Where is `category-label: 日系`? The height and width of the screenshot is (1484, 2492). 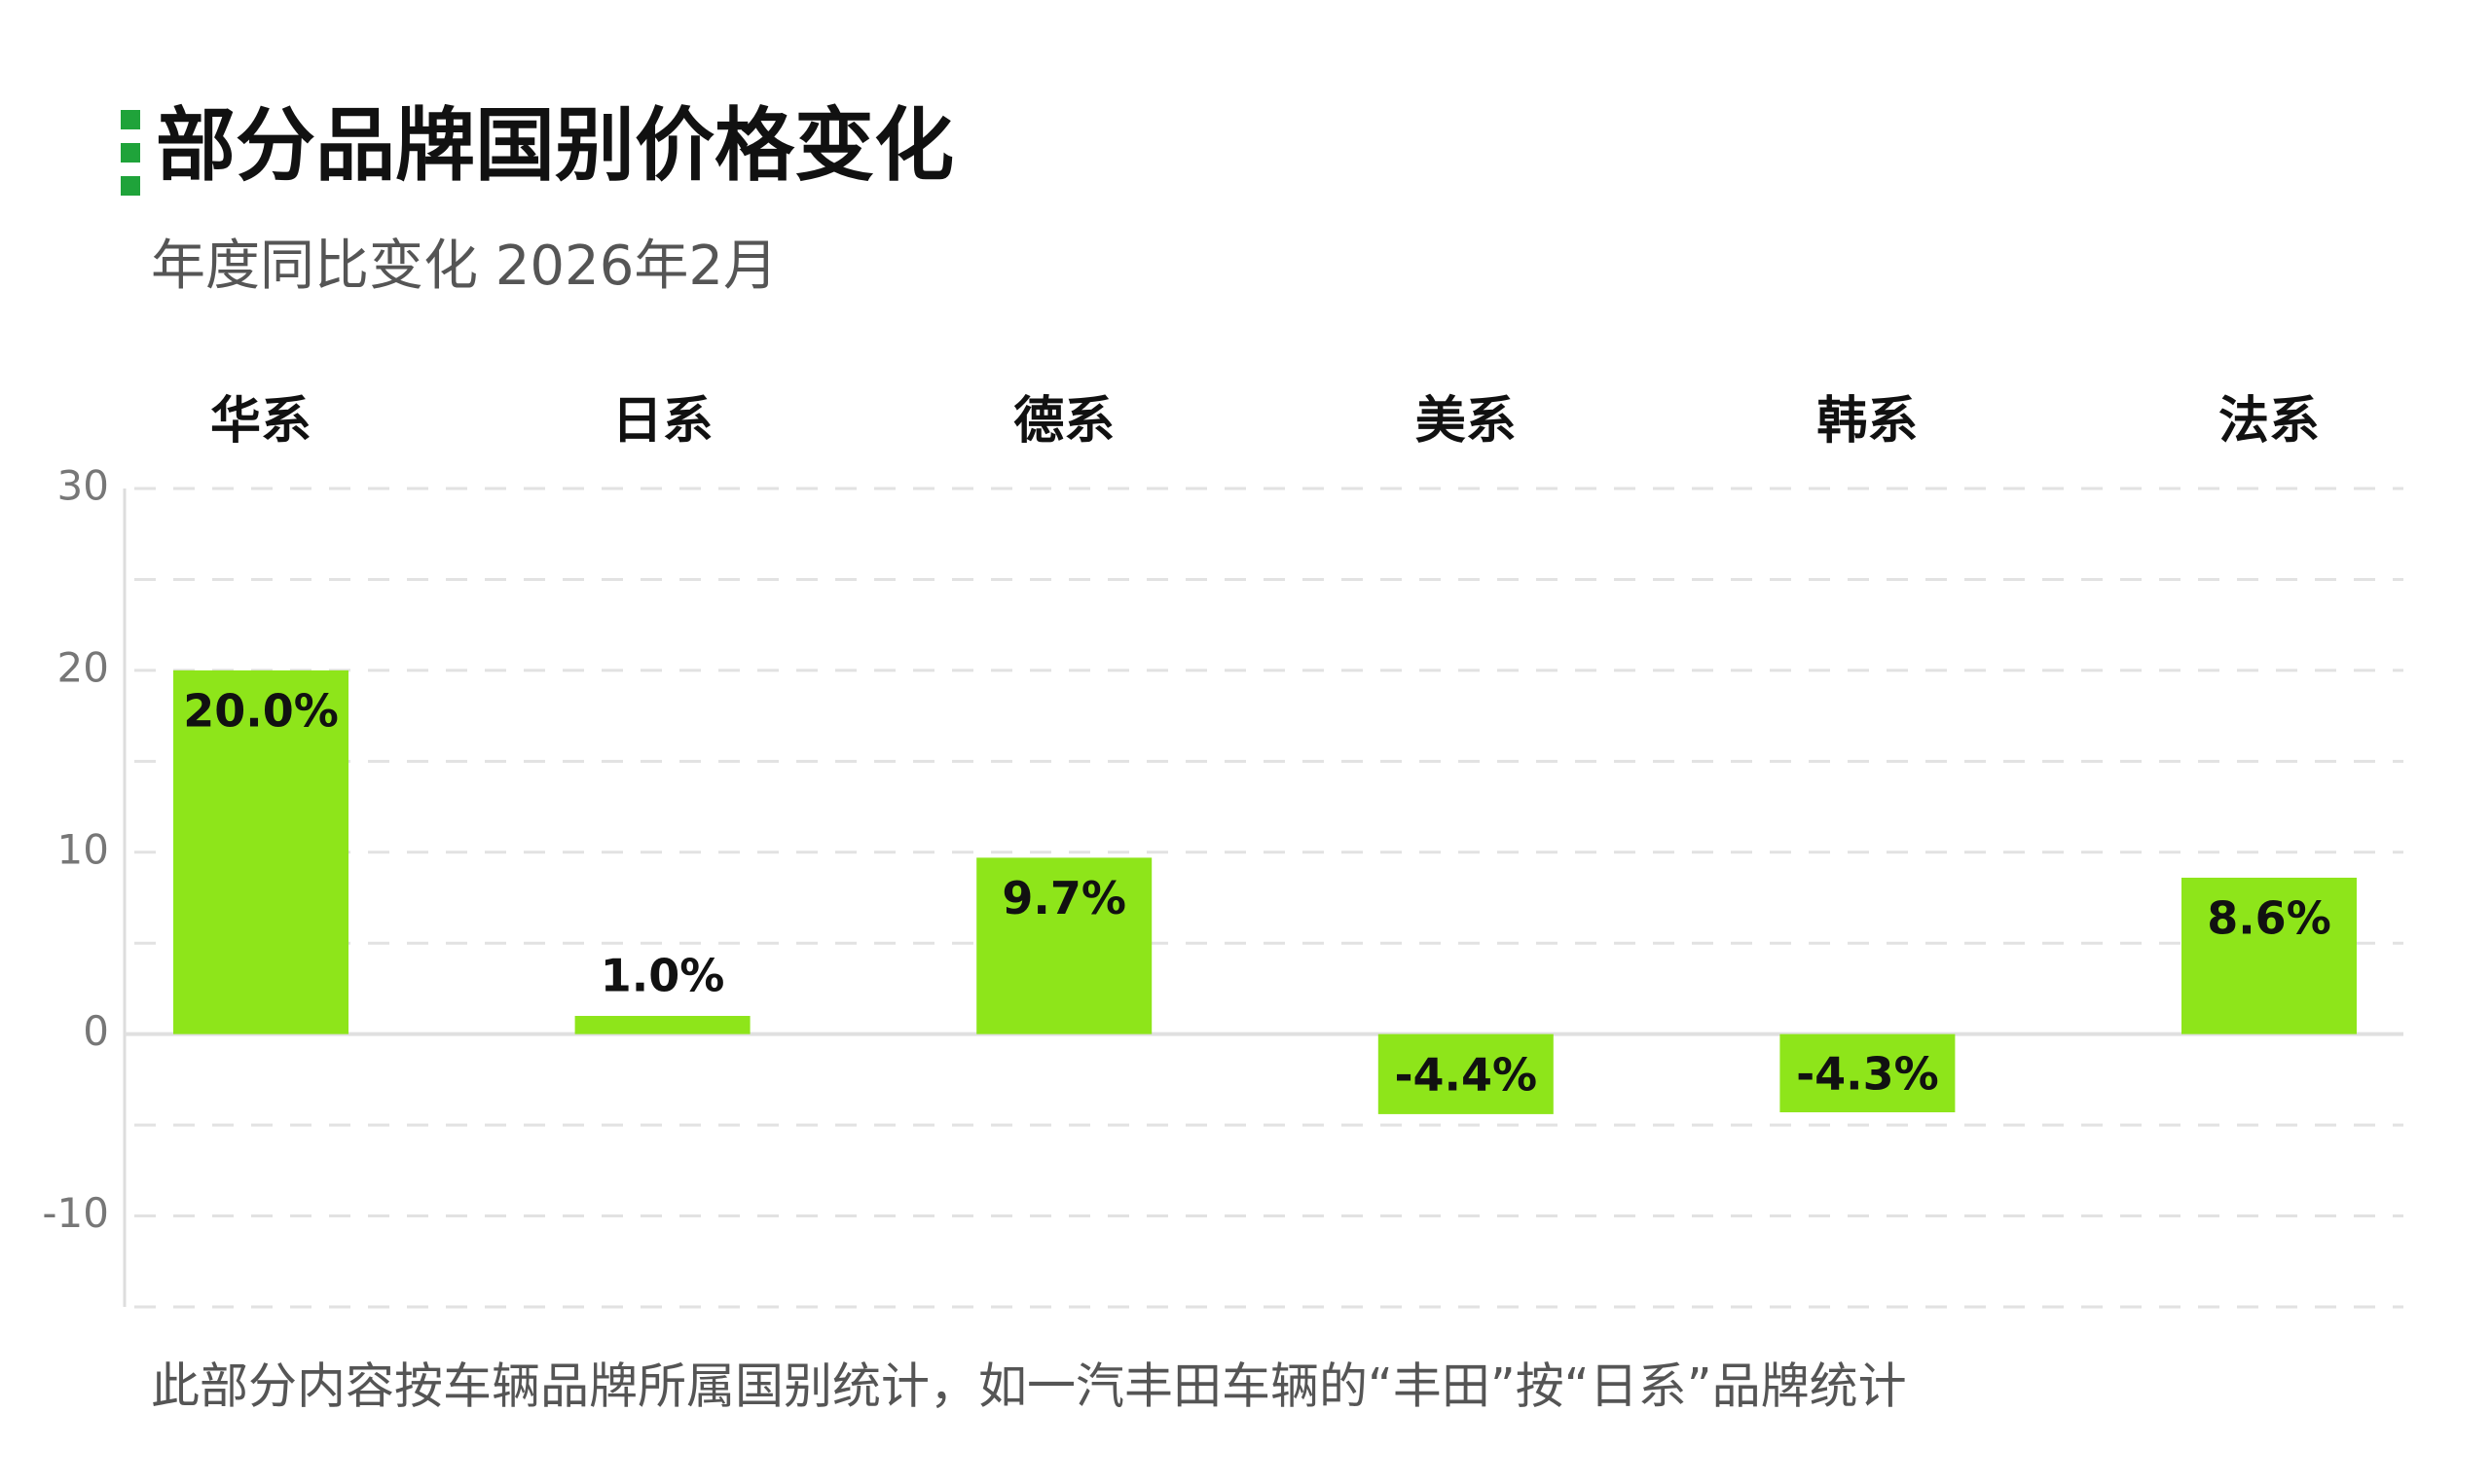
category-label: 日系 is located at coordinates (663, 422).